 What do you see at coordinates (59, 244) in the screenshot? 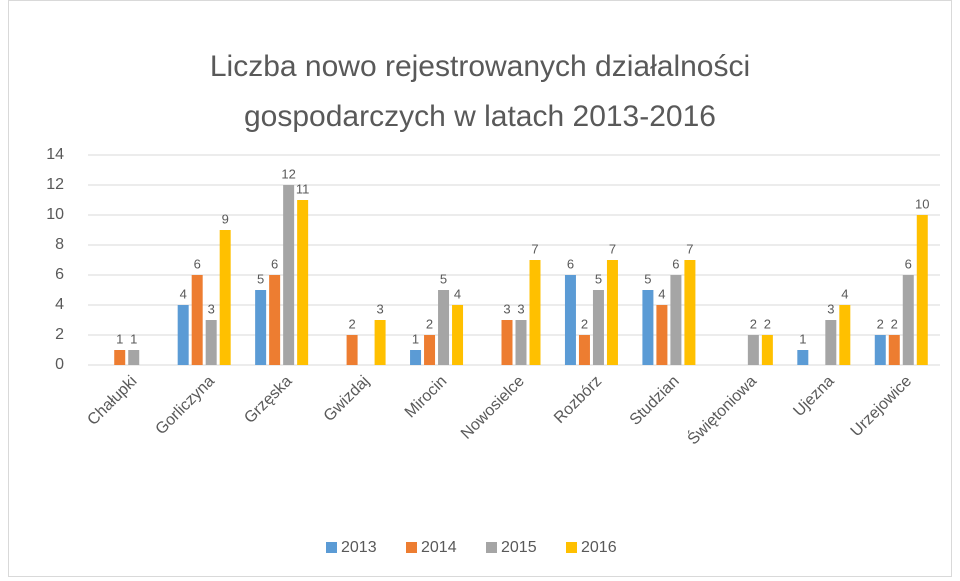
I see `y-tick-label: 8` at bounding box center [59, 244].